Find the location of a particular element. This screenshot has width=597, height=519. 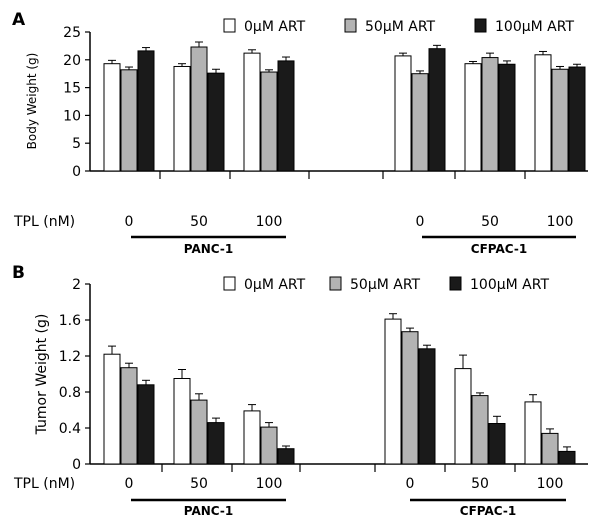

y-tick-label: 25 is located at coordinates (72, 33).